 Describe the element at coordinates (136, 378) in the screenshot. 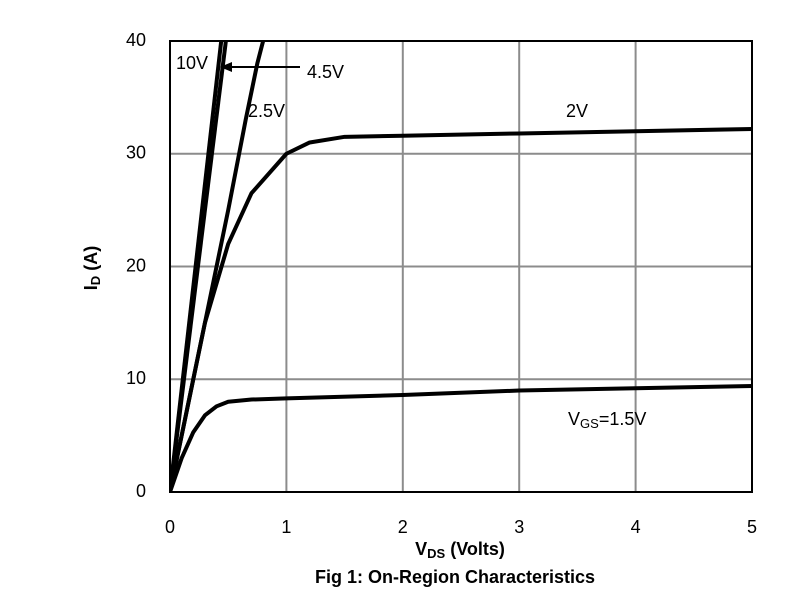

I see `y-tick-label: 10` at that location.